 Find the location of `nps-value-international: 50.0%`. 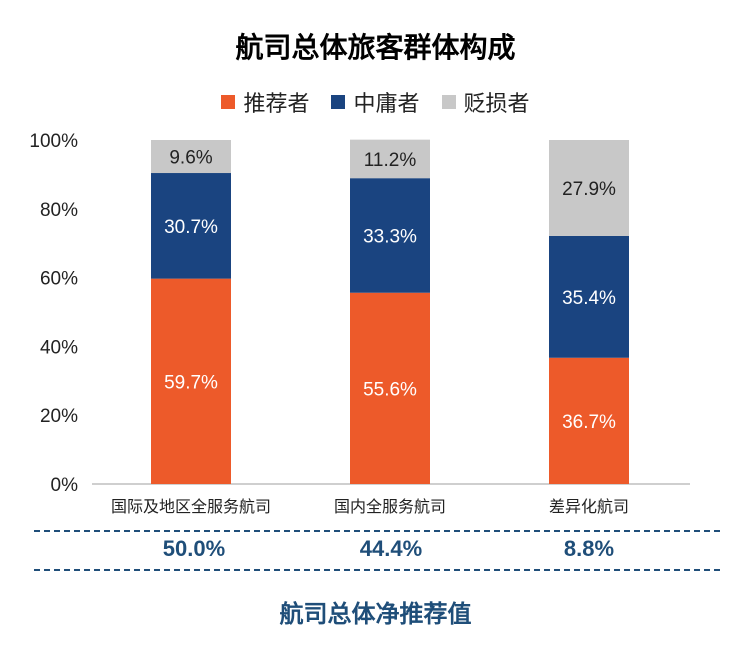

nps-value-international: 50.0% is located at coordinates (194, 548).